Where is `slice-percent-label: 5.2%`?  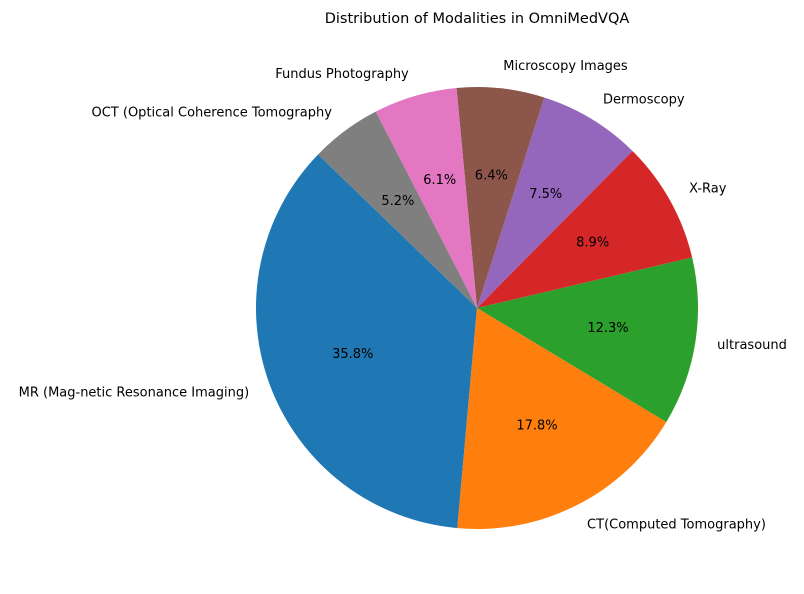 slice-percent-label: 5.2% is located at coordinates (397, 201).